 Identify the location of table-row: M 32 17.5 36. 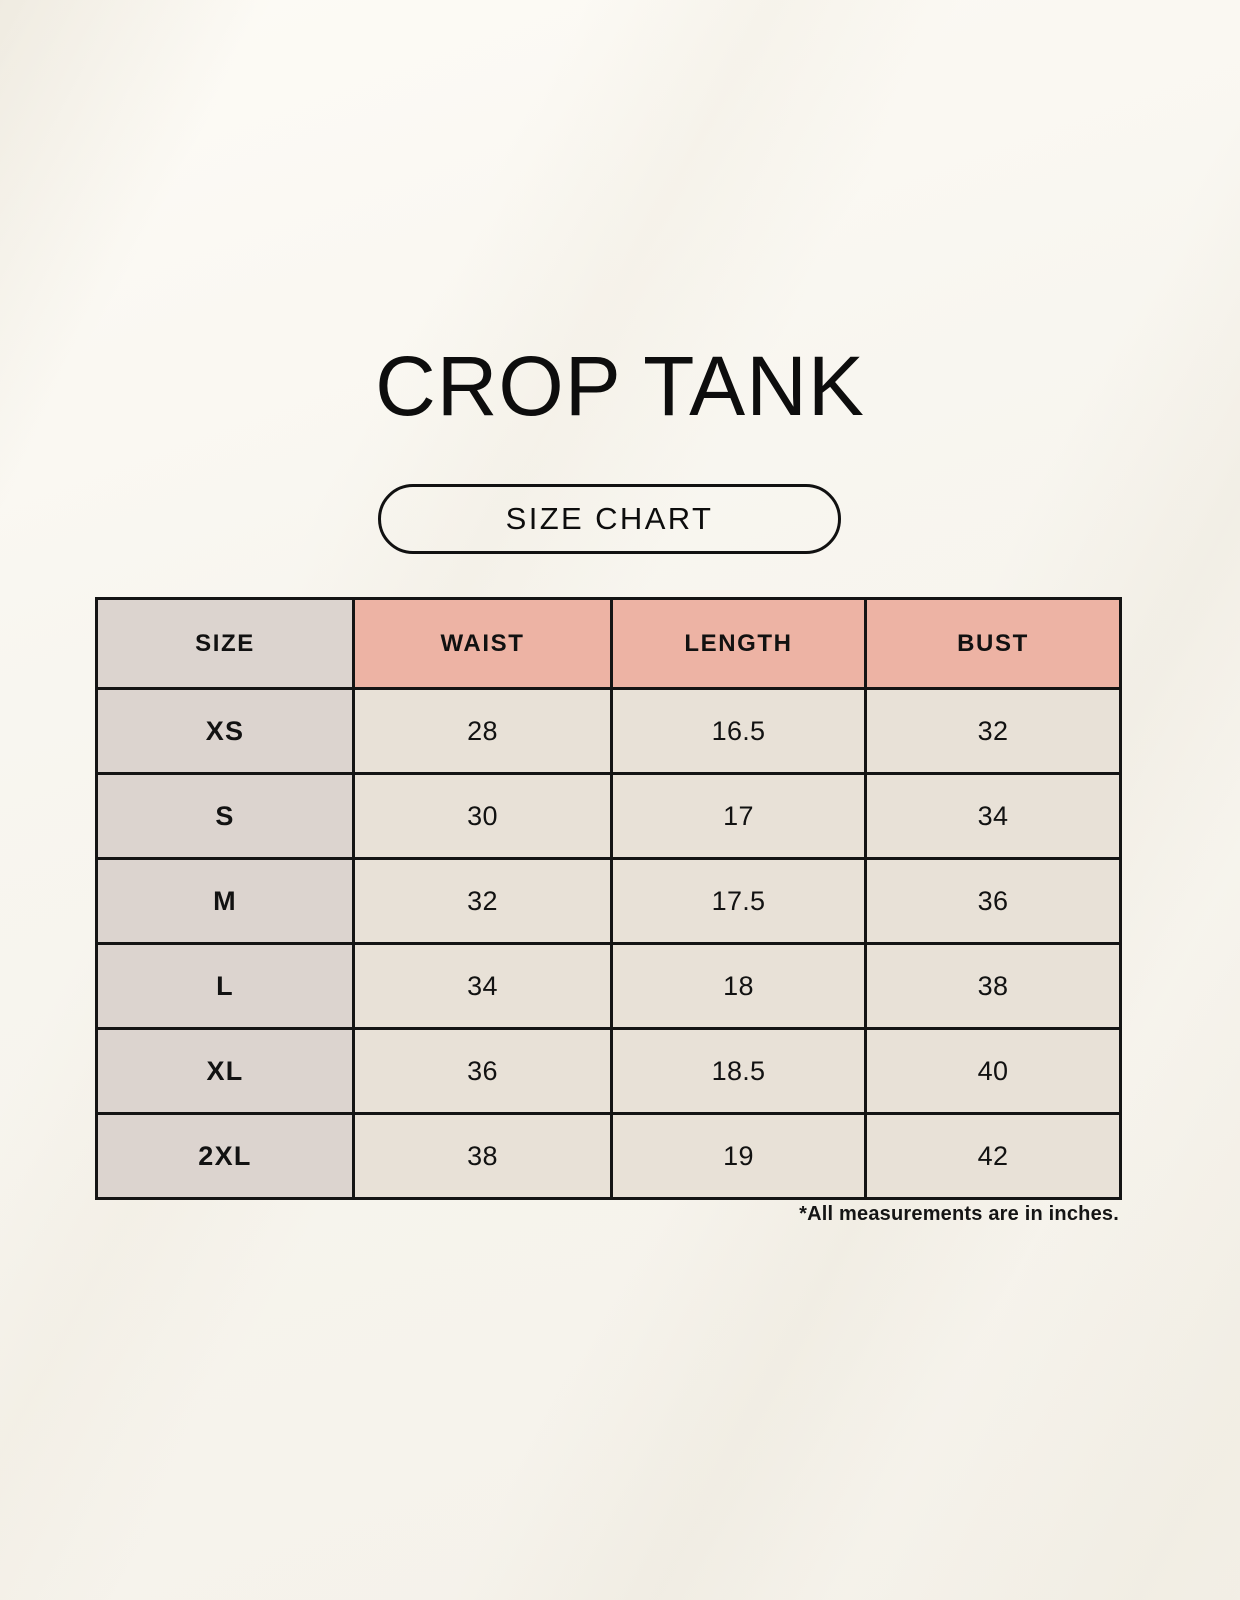
(608, 901).